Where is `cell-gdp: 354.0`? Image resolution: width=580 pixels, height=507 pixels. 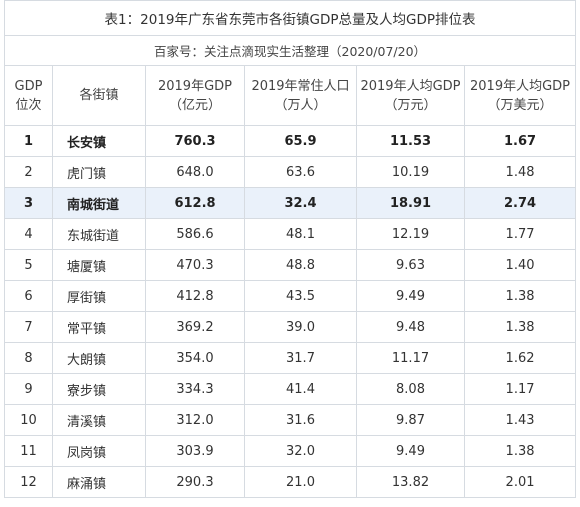 cell-gdp: 354.0 is located at coordinates (195, 358).